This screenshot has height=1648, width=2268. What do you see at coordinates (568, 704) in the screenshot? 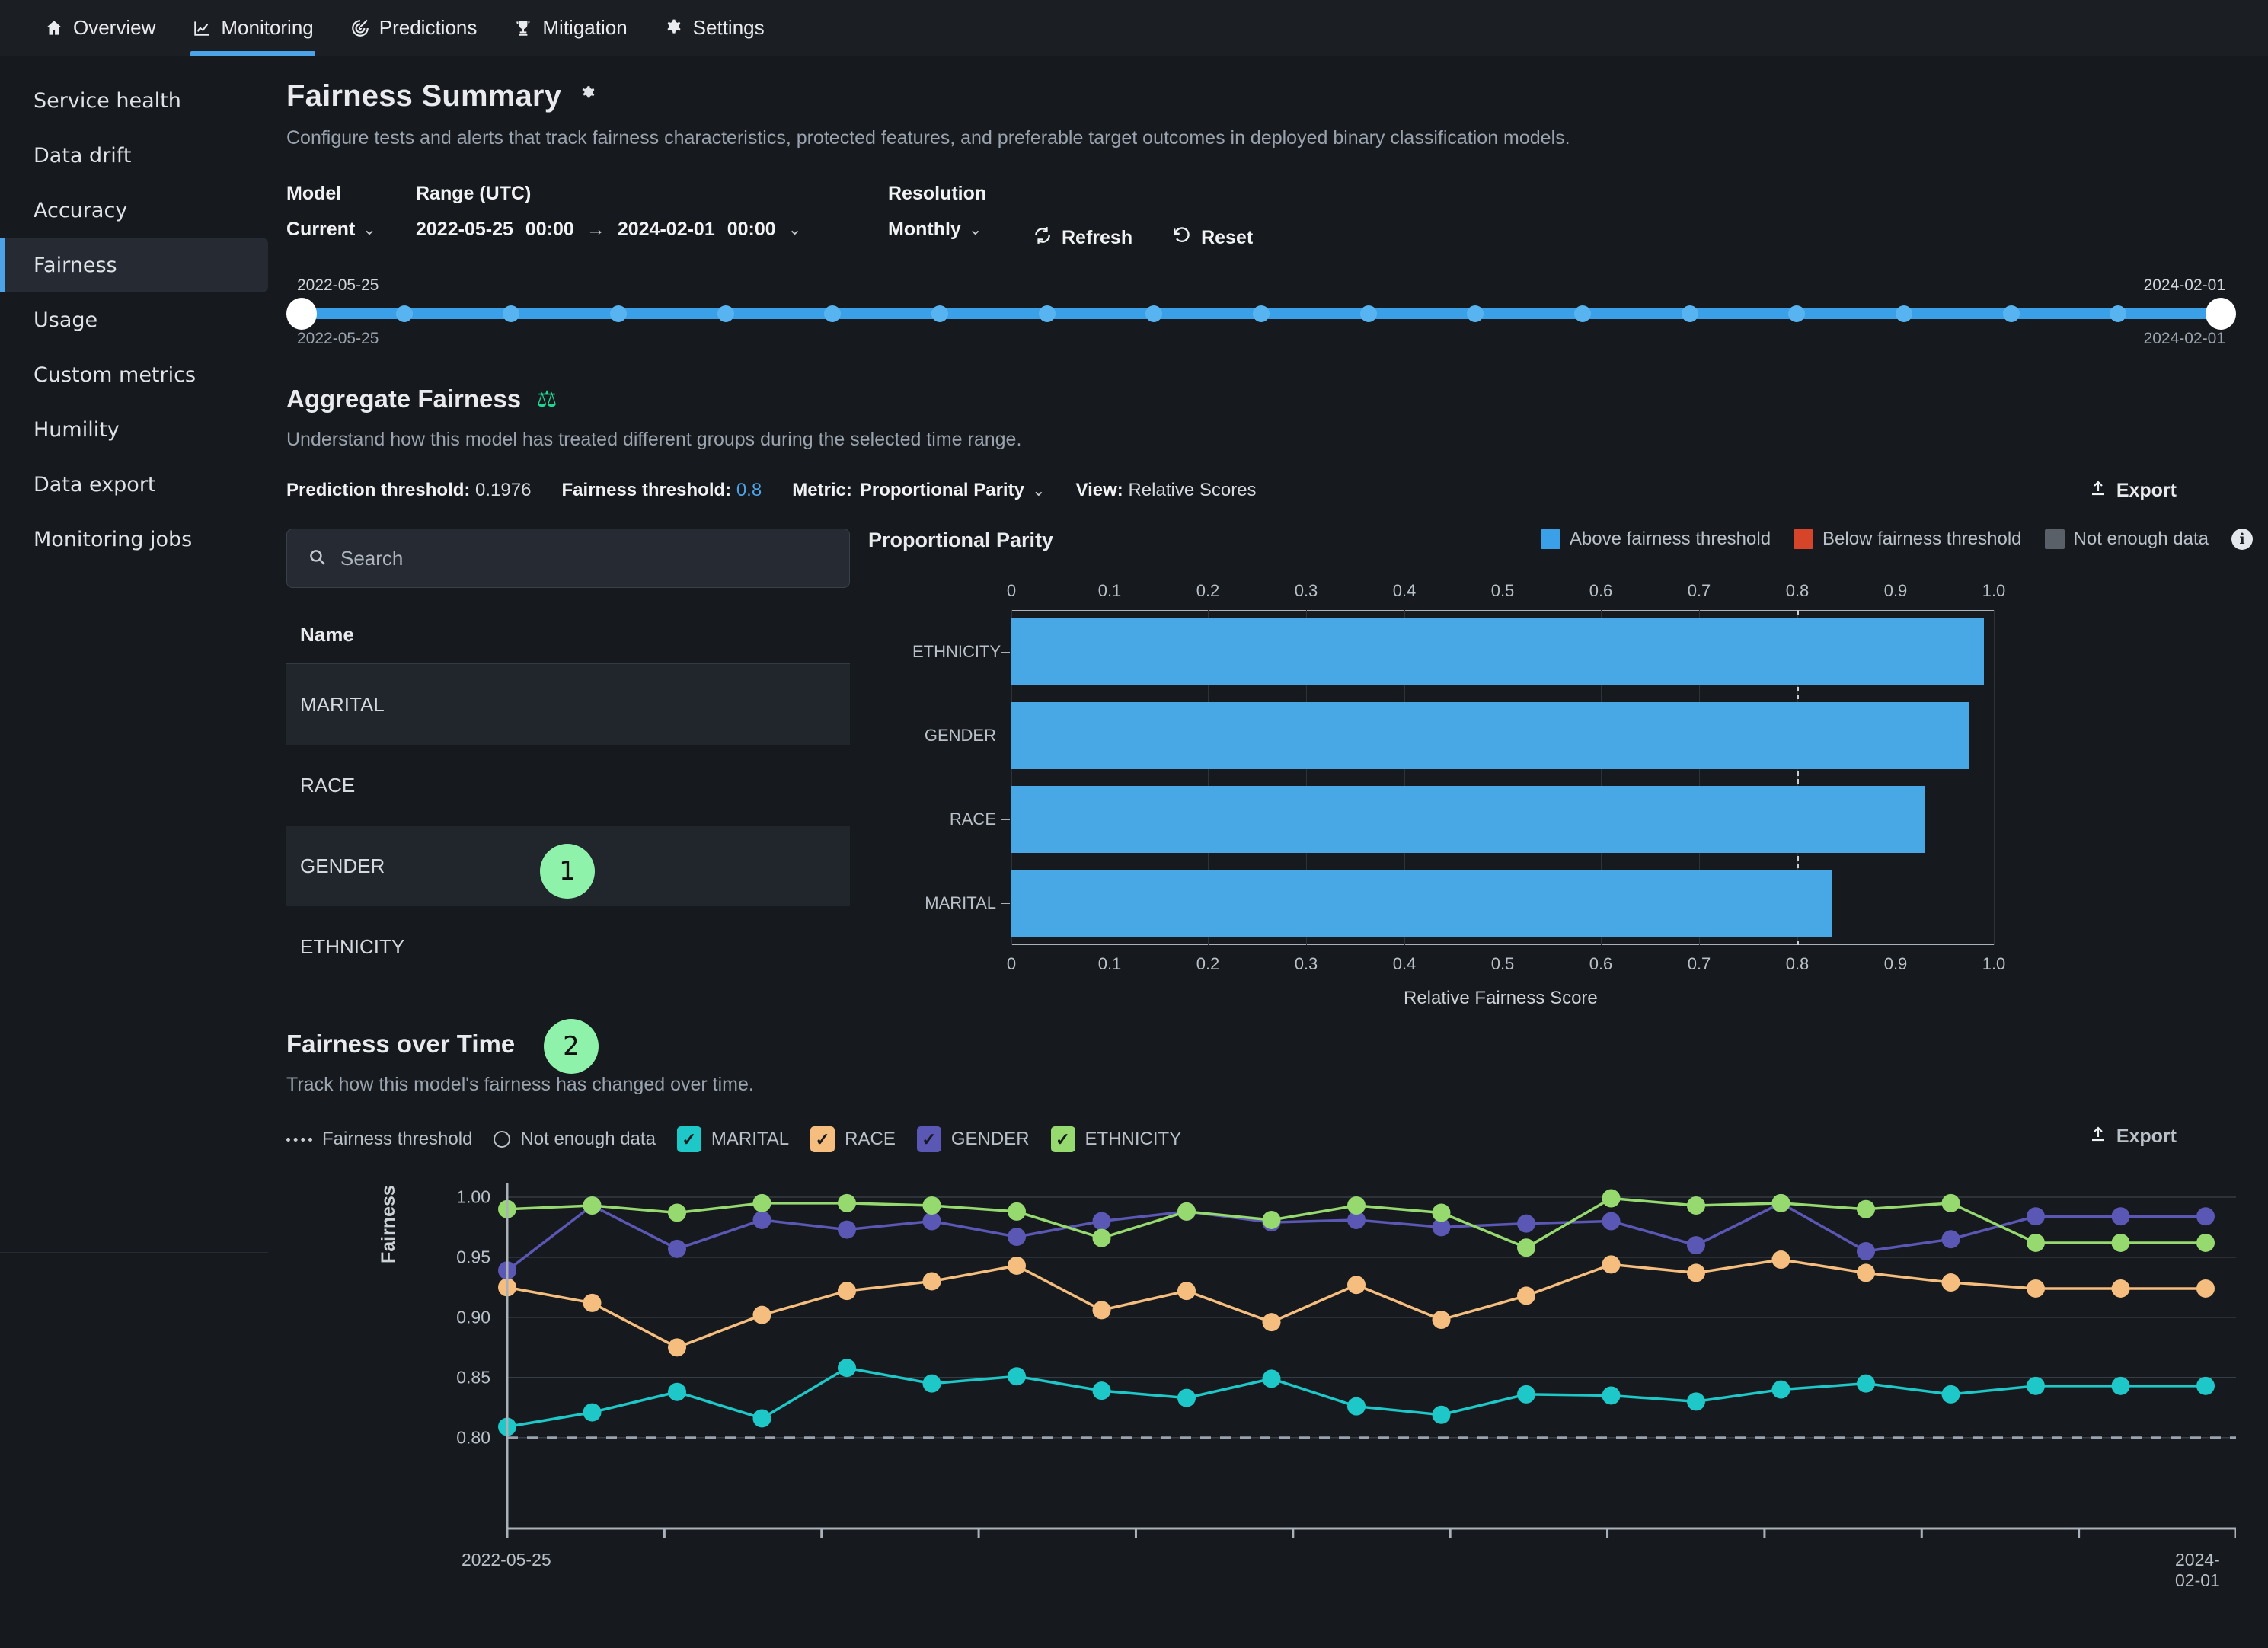
I see `table-row: MARITAL` at bounding box center [568, 704].